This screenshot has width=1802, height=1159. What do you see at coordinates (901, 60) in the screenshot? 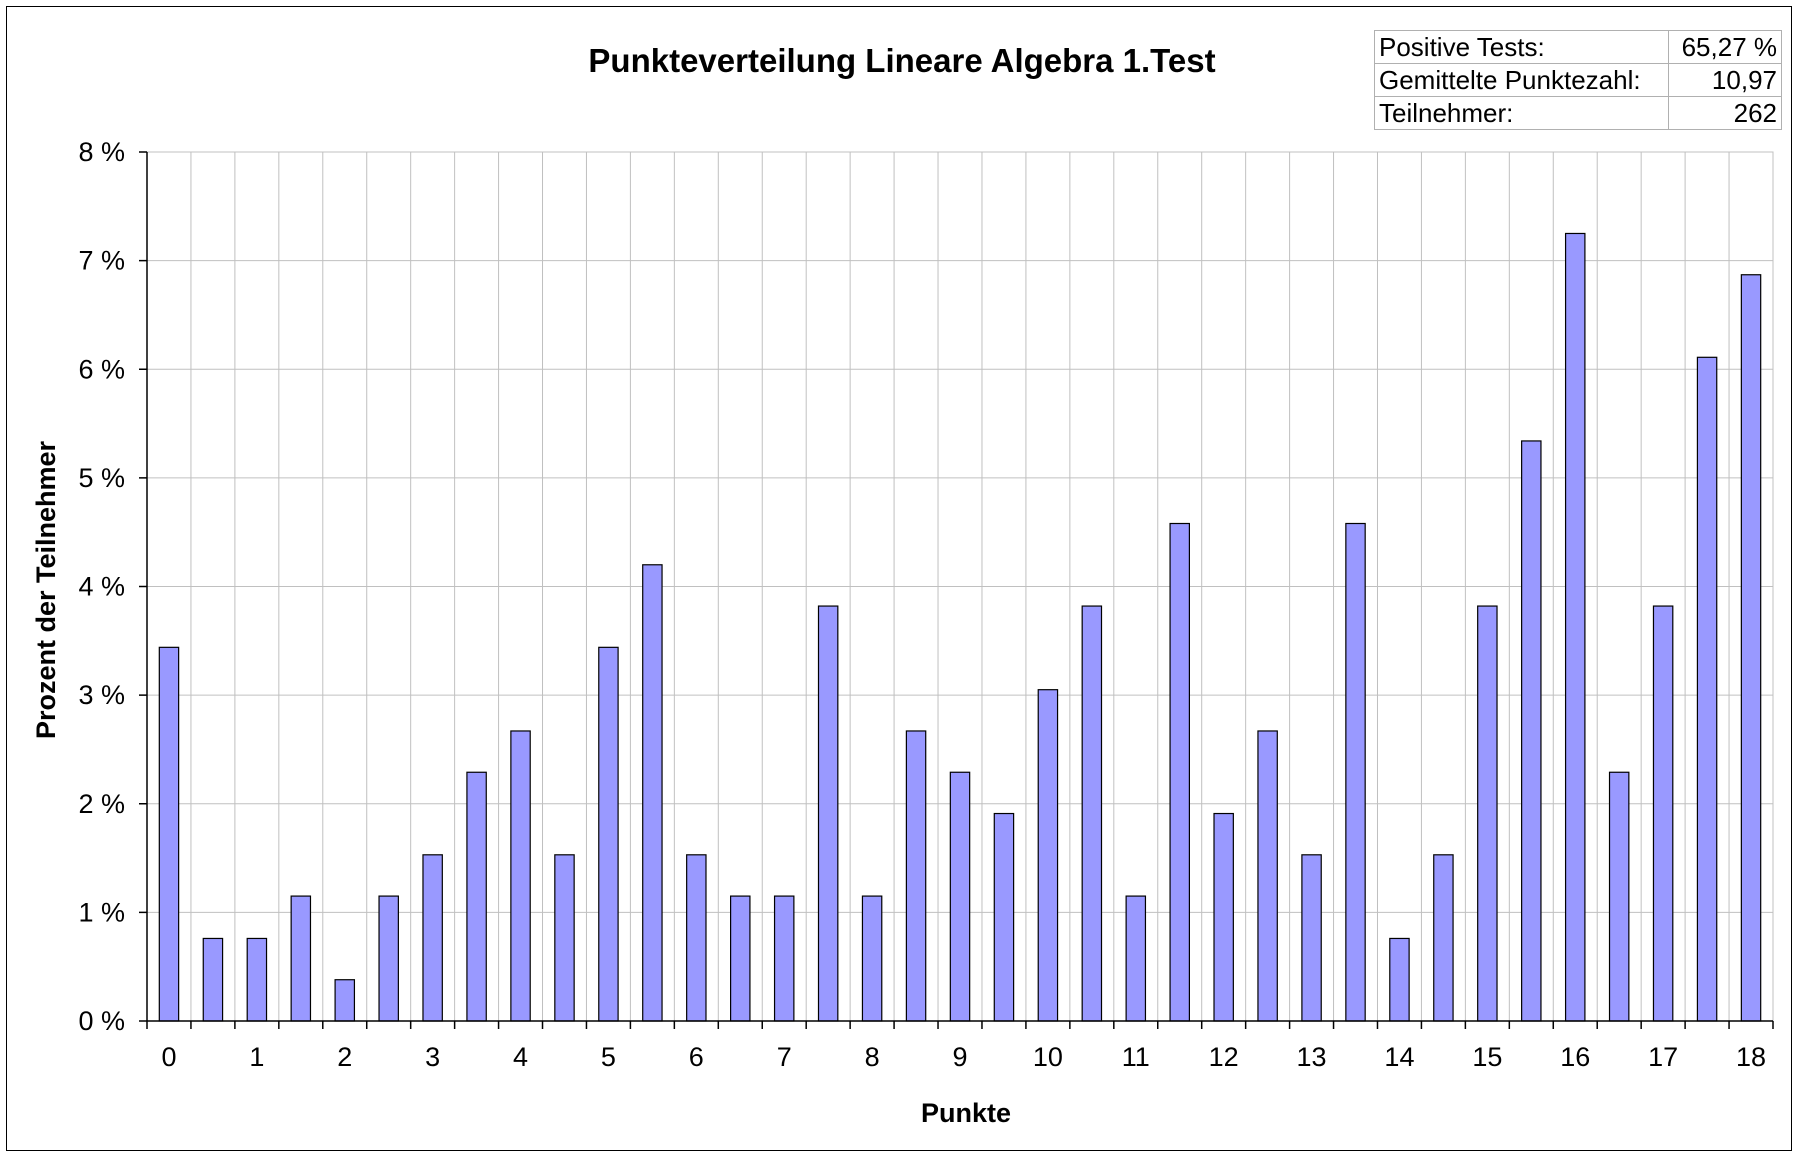
I see `chart-title: Punkteverteilung Lineare Algebra 1.Test` at bounding box center [901, 60].